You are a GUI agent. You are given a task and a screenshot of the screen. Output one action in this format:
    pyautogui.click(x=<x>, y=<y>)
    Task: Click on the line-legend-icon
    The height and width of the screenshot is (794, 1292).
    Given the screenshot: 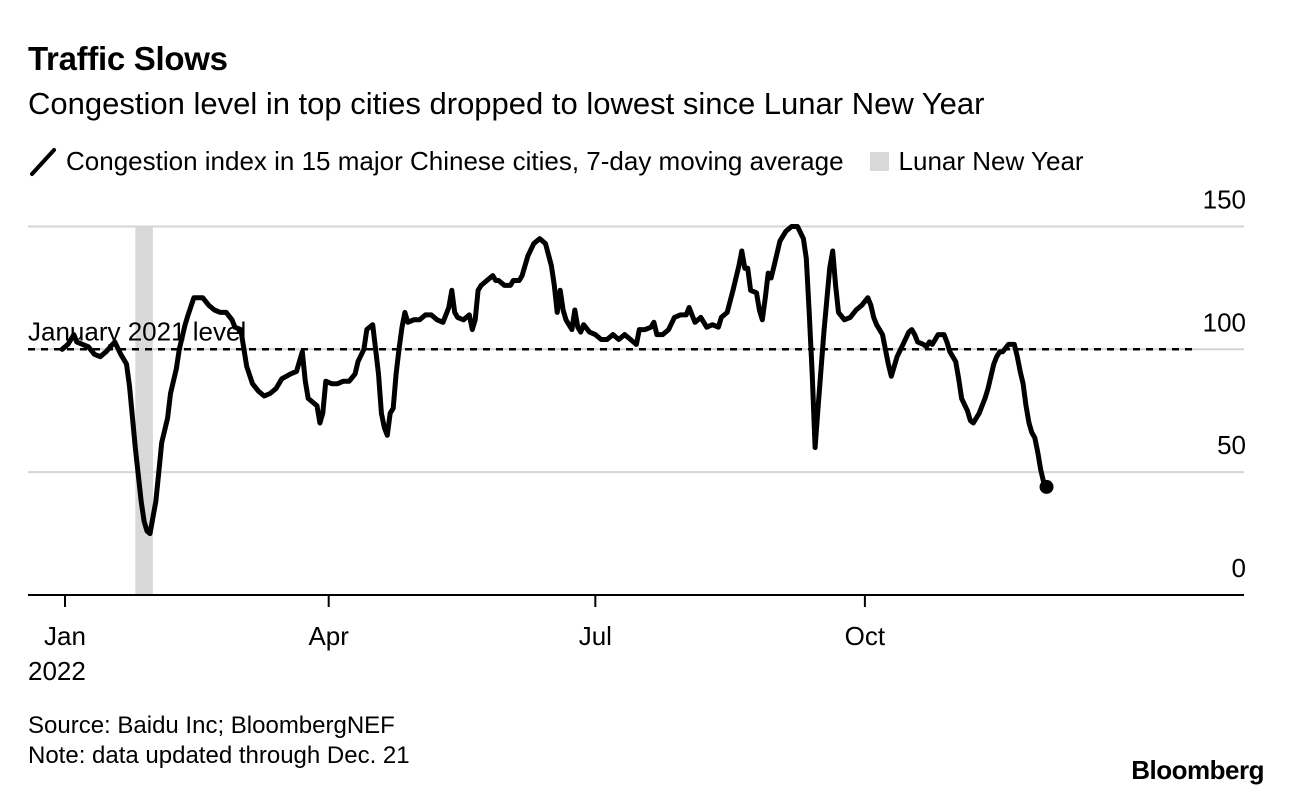 What is the action you would take?
    pyautogui.click(x=43, y=161)
    